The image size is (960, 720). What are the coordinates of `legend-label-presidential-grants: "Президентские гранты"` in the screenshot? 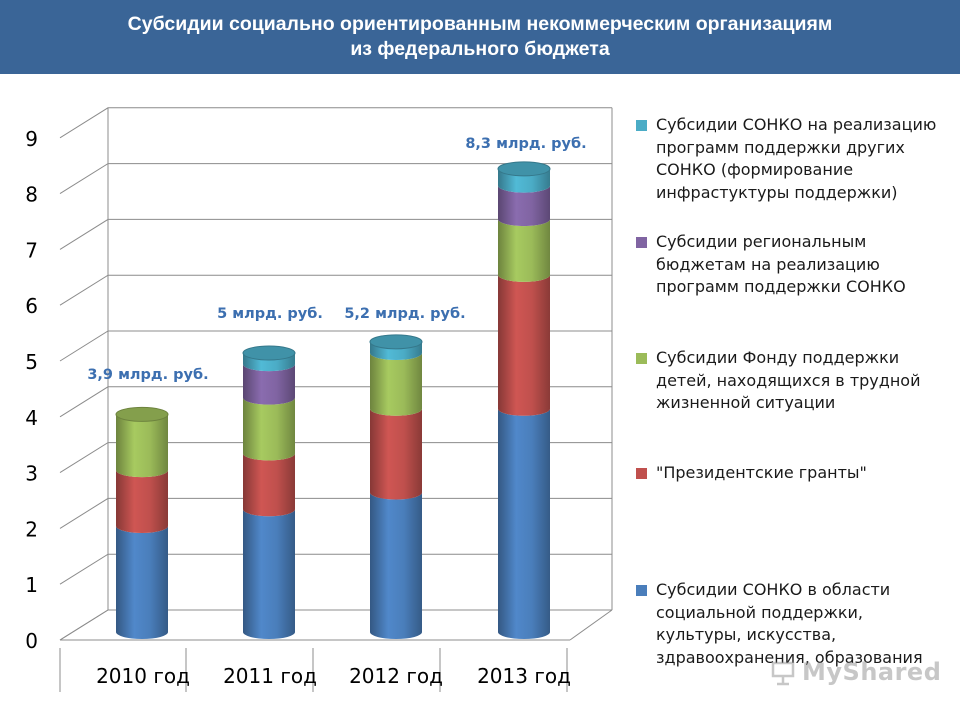 It's located at (761, 472).